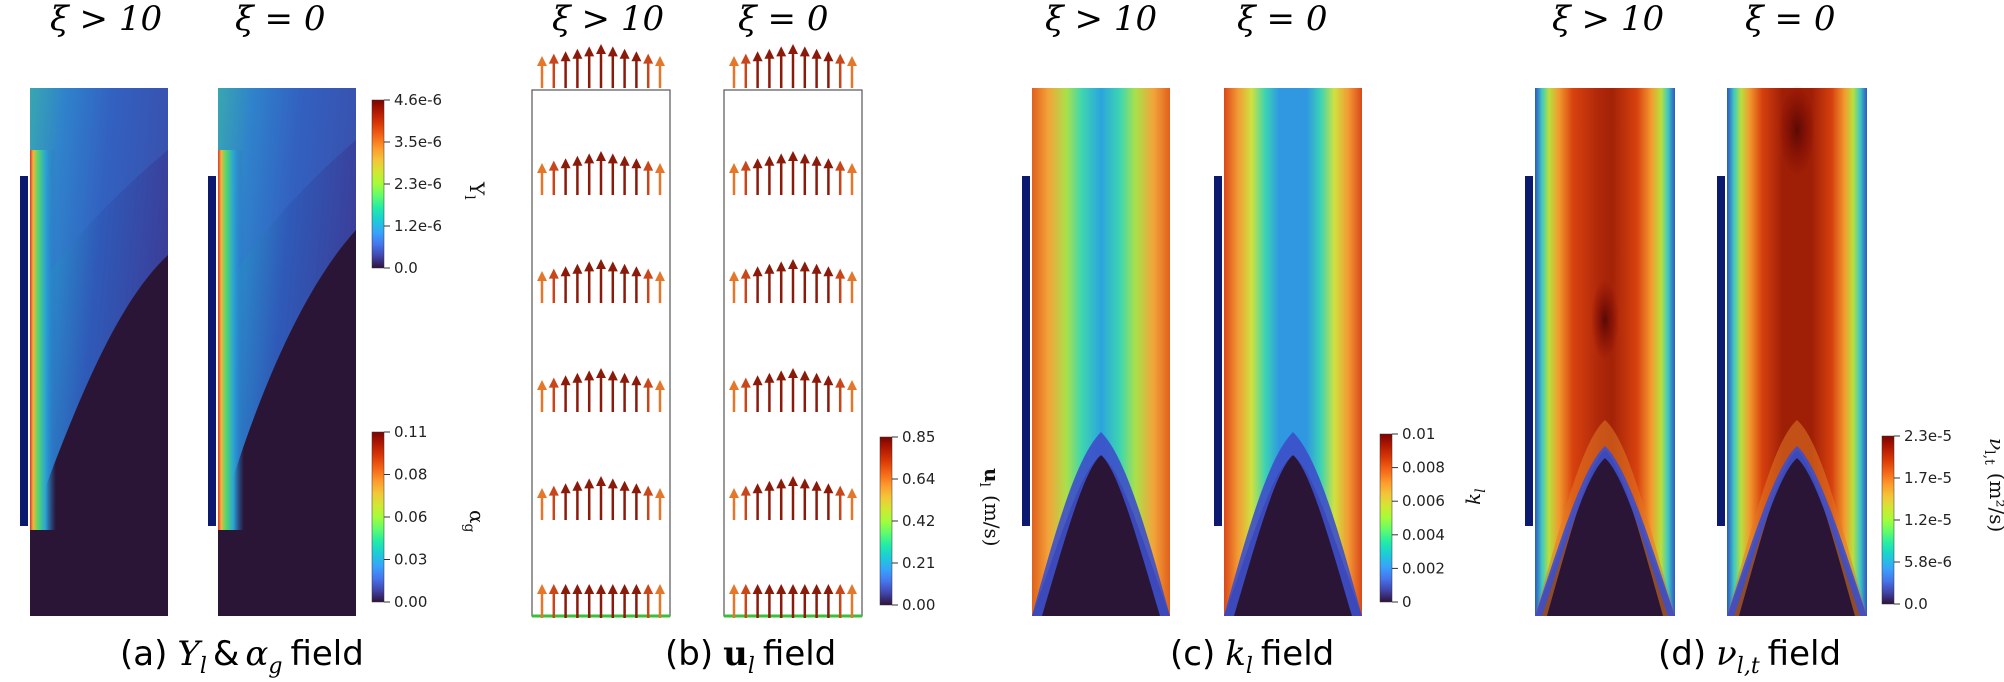 The image size is (2004, 682). What do you see at coordinates (1928, 436) in the screenshot?
I see `colorbar-tick-label: 2.3e-5` at bounding box center [1928, 436].